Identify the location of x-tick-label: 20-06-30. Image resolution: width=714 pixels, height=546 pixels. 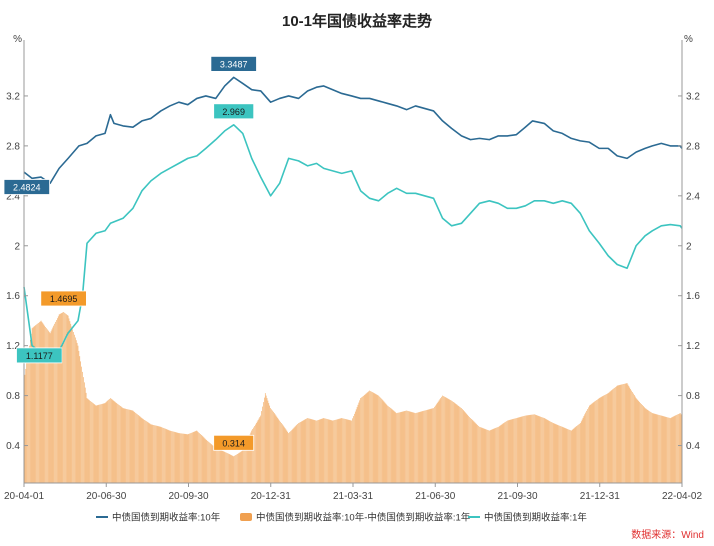
(106, 496).